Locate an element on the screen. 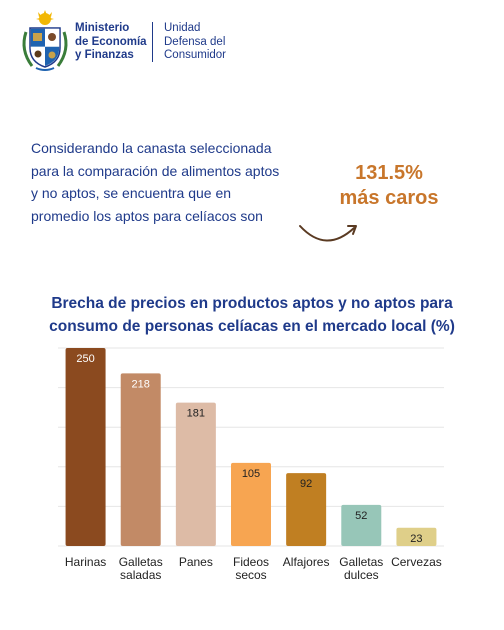  unit-name: Unidad Defensa del Consumidor is located at coordinates (195, 42).